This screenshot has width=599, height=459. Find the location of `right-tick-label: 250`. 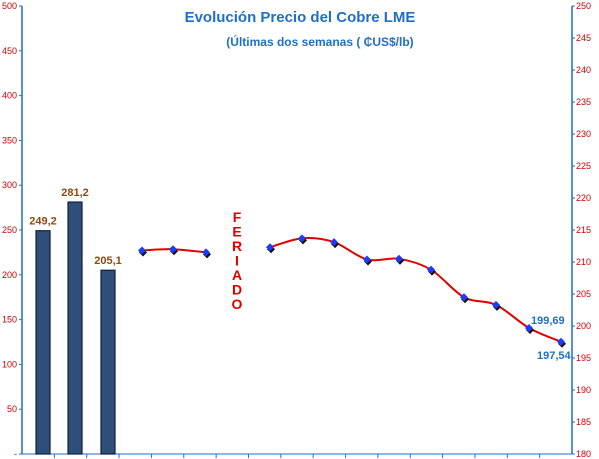

right-tick-label: 250 is located at coordinates (583, 6).